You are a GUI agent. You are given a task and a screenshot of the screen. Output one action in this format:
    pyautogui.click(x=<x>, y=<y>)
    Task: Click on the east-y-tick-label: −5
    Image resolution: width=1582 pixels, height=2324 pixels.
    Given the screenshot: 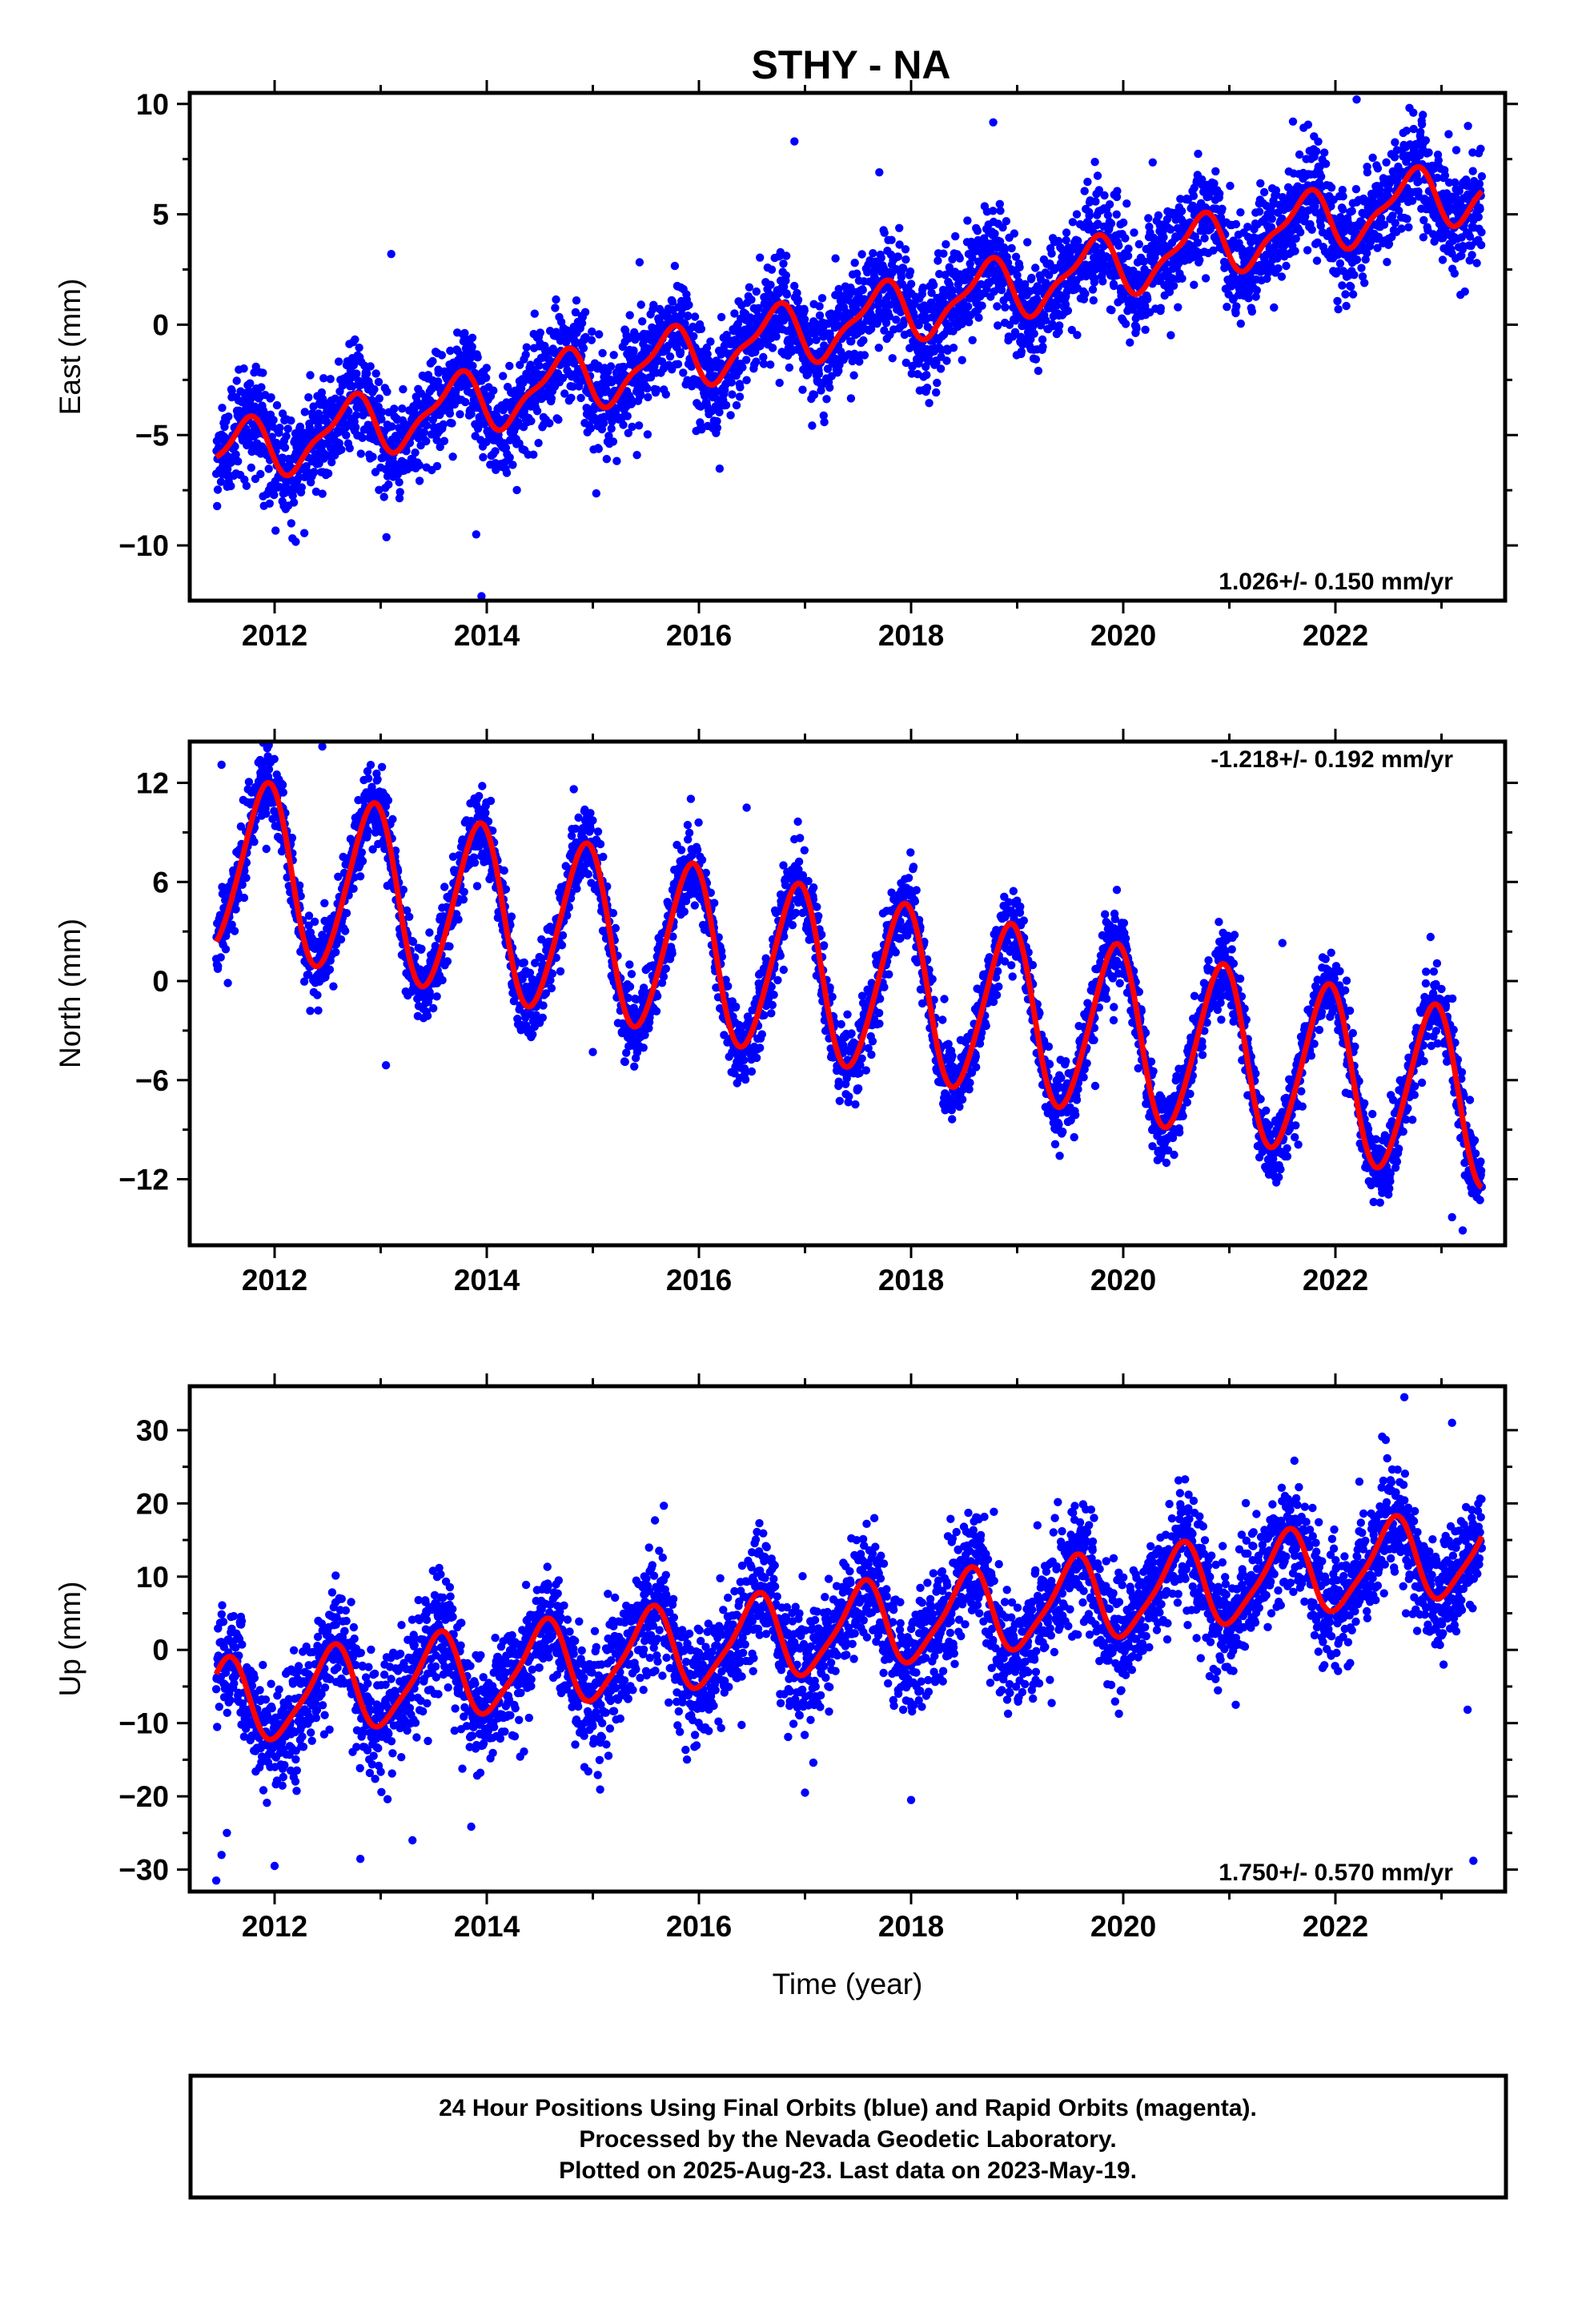 What is the action you would take?
    pyautogui.click(x=152, y=436)
    